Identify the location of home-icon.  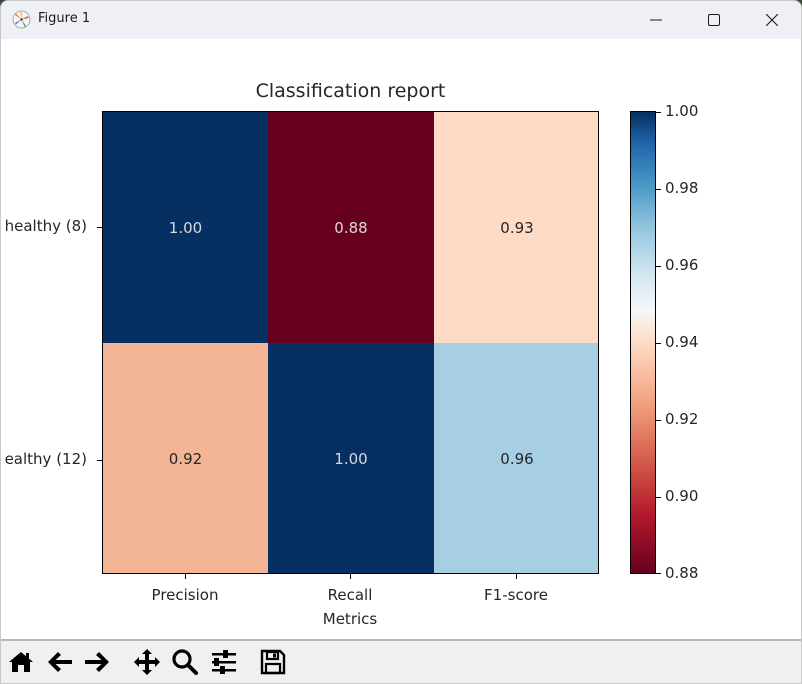
(21, 664).